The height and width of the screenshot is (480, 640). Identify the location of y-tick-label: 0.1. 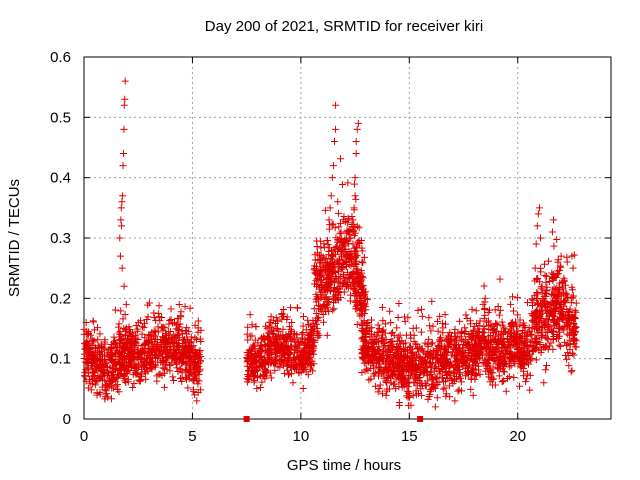
(60, 359).